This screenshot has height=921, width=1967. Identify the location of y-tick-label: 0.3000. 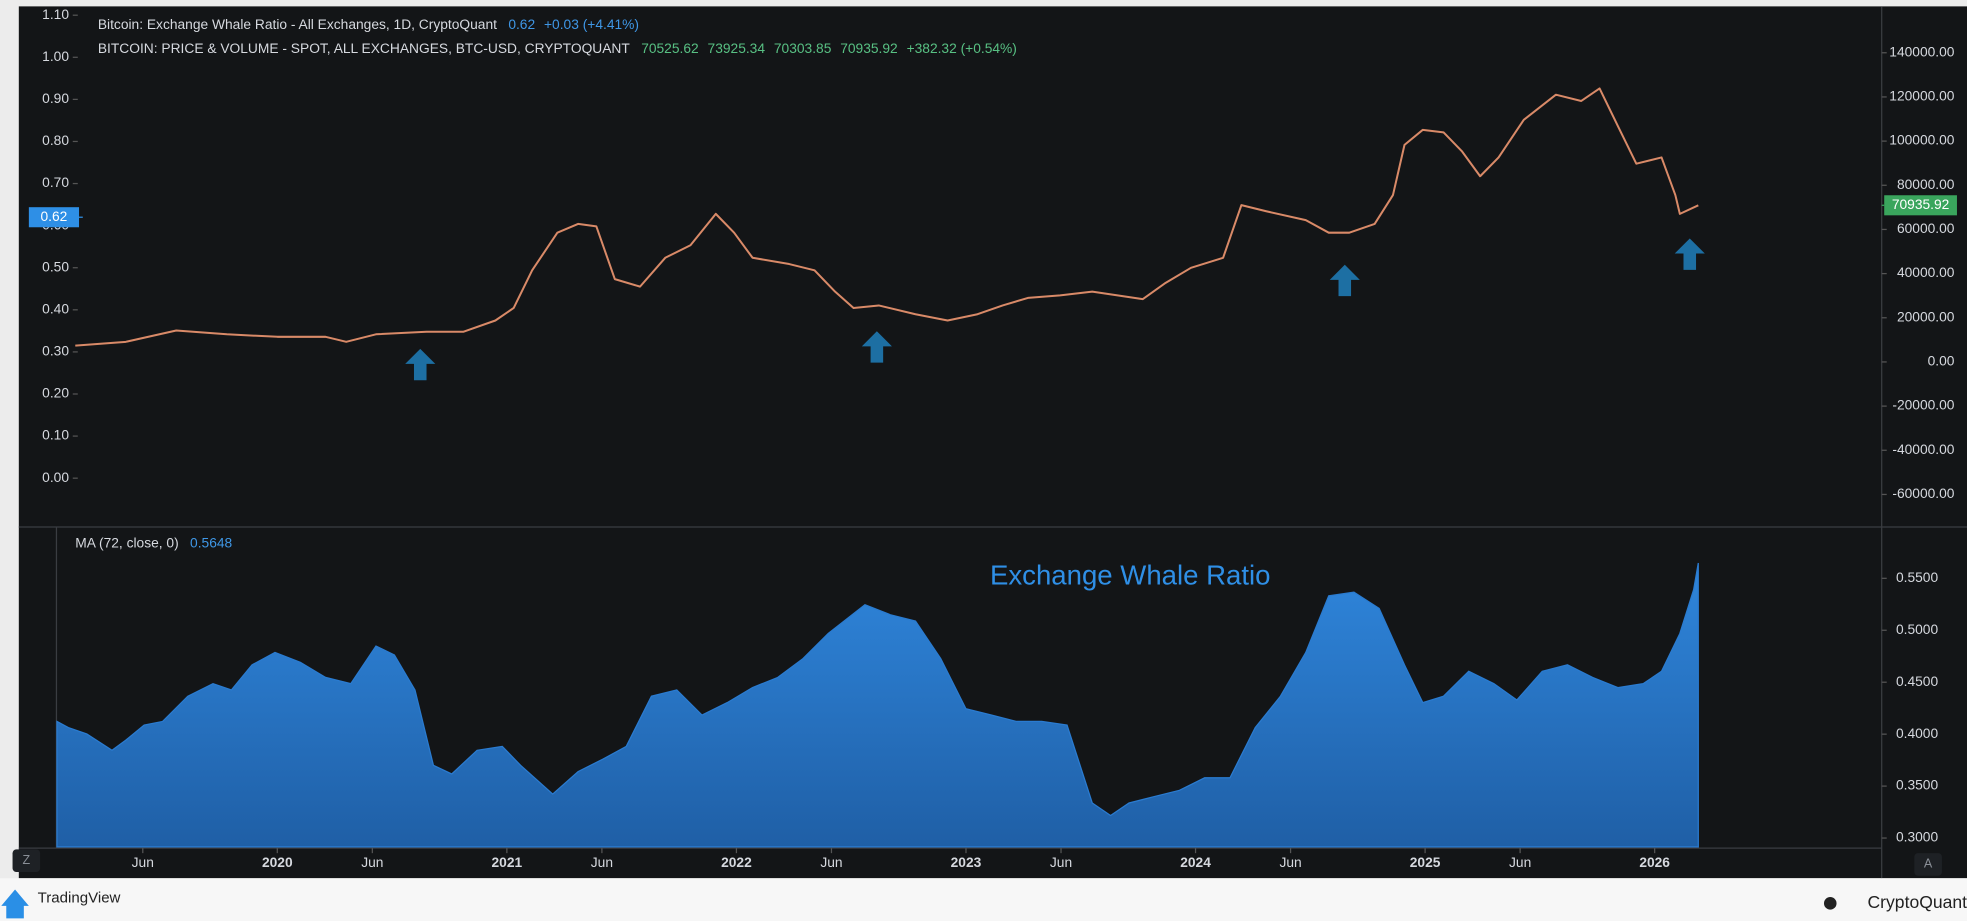
(1917, 837).